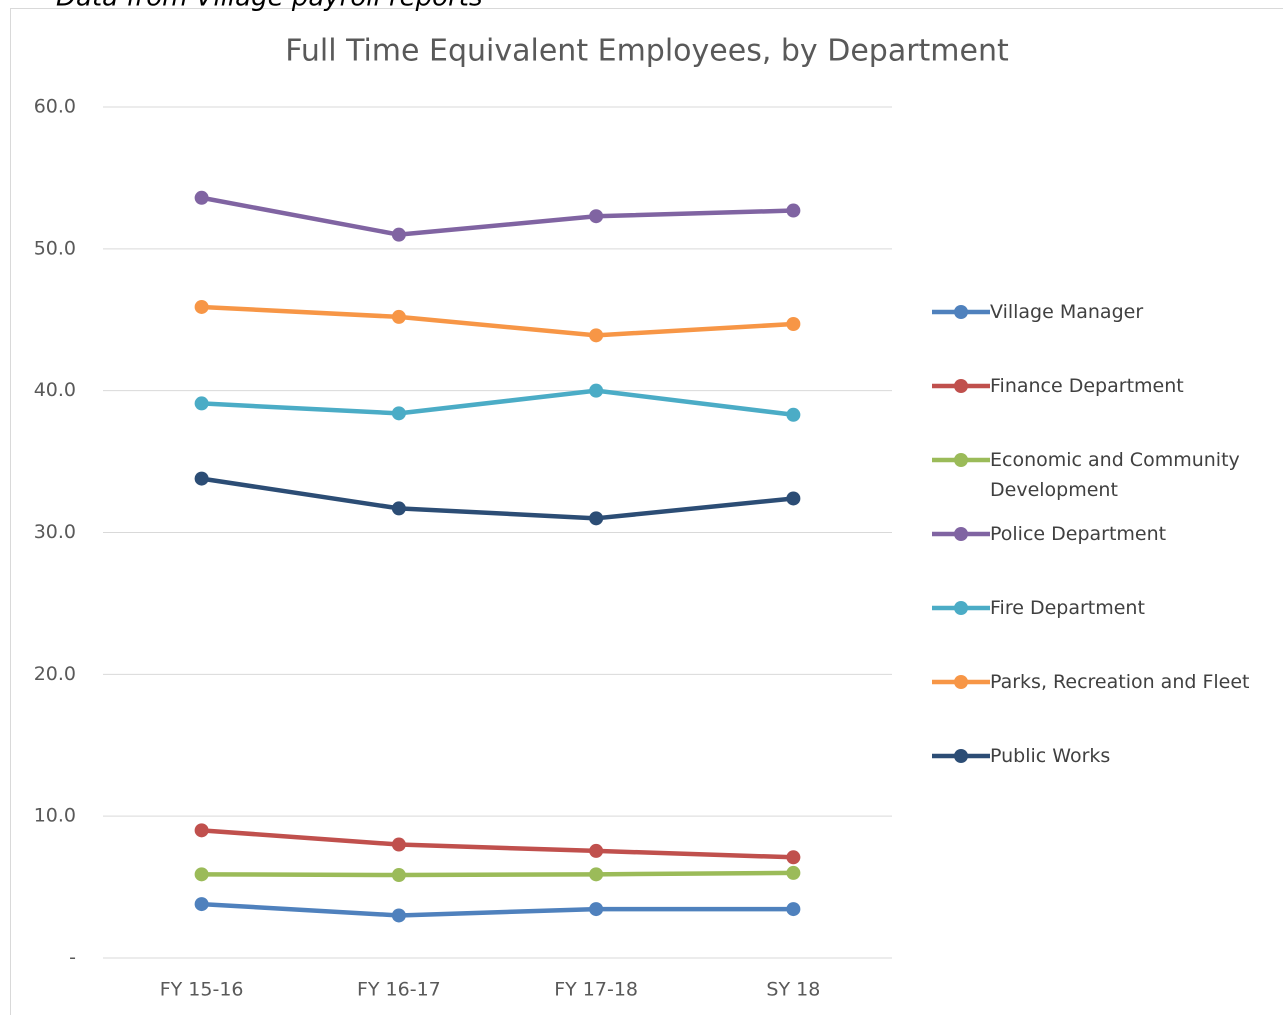  I want to click on x-tick-label: FY 16-17, so click(399, 990).